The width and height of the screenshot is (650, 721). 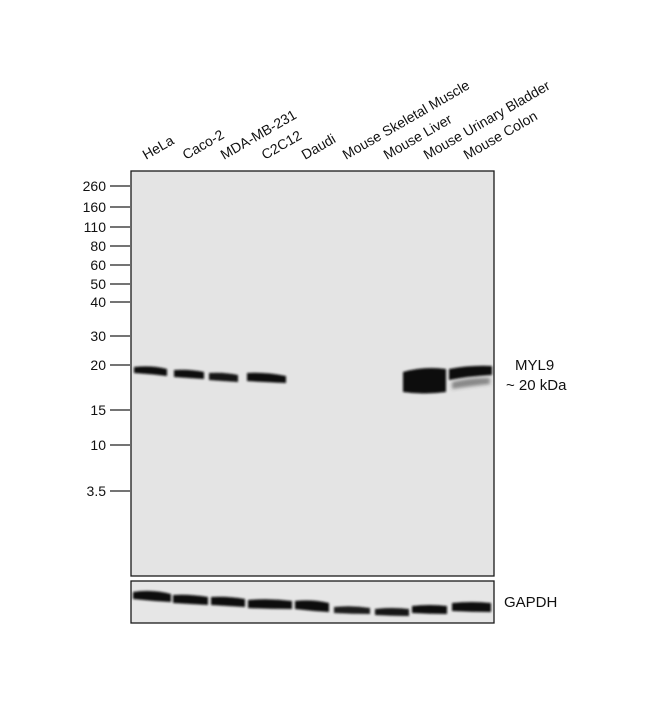 I want to click on marker-label-10: 10, so click(x=98, y=445).